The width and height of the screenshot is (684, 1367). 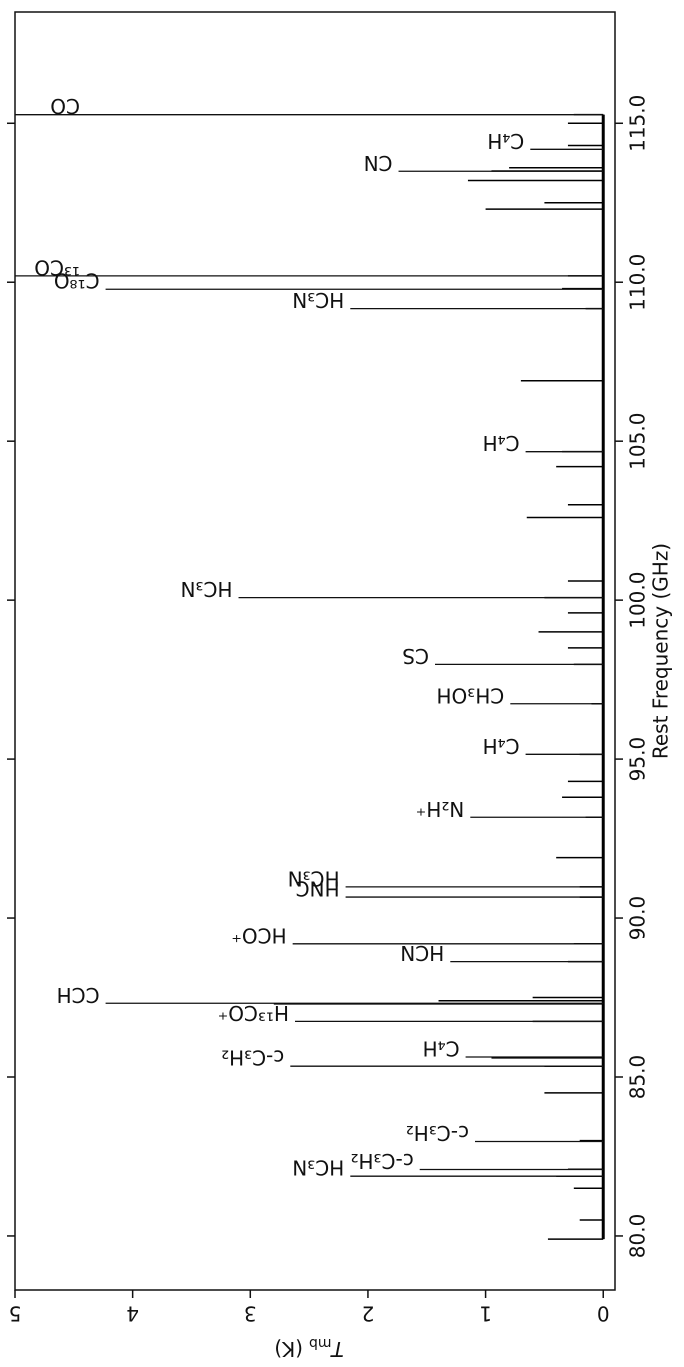 What do you see at coordinates (638, 123) in the screenshot?
I see `x-tick-label: 115.0` at bounding box center [638, 123].